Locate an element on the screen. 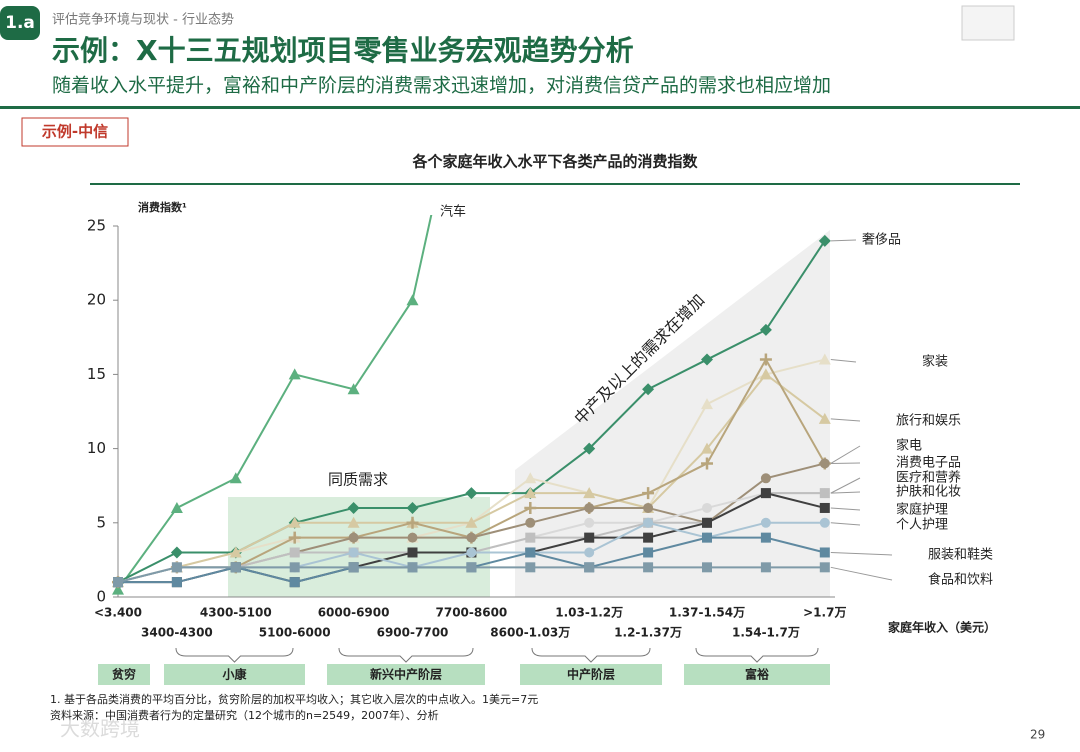  y-tick-label: 25 is located at coordinates (96, 226).